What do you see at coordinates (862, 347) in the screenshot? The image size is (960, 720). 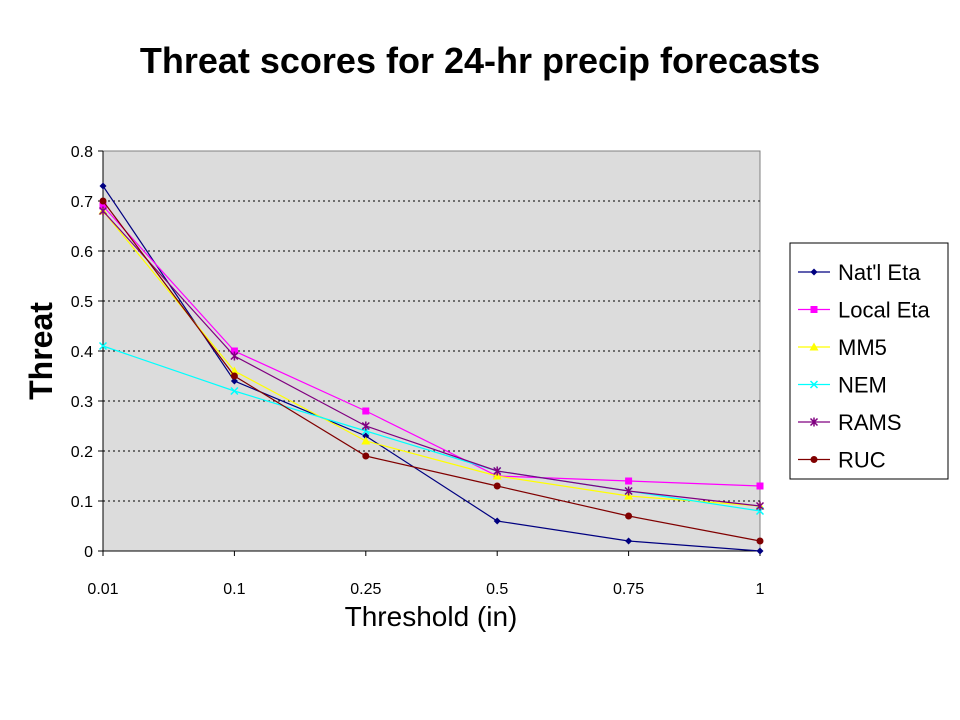 I see `legend-label: MM5` at bounding box center [862, 347].